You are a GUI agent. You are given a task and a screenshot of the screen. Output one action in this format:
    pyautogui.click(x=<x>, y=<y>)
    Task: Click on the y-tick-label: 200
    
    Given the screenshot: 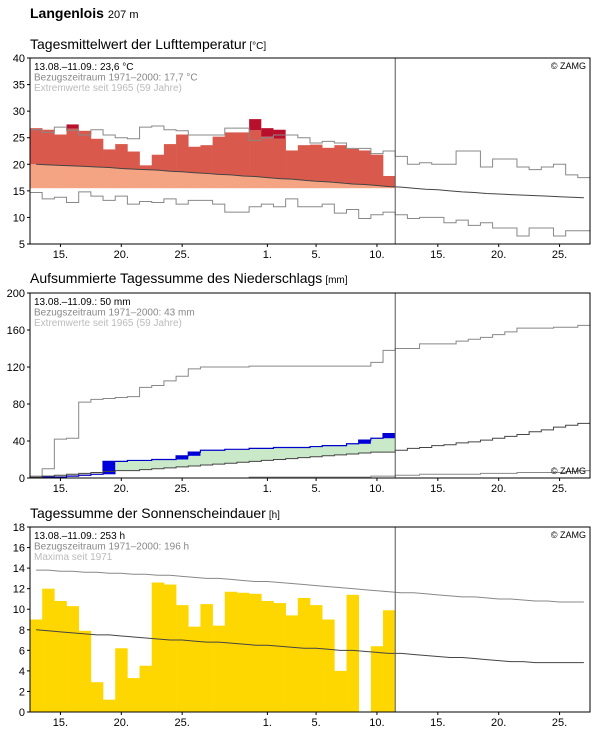 What is the action you would take?
    pyautogui.click(x=16, y=294)
    